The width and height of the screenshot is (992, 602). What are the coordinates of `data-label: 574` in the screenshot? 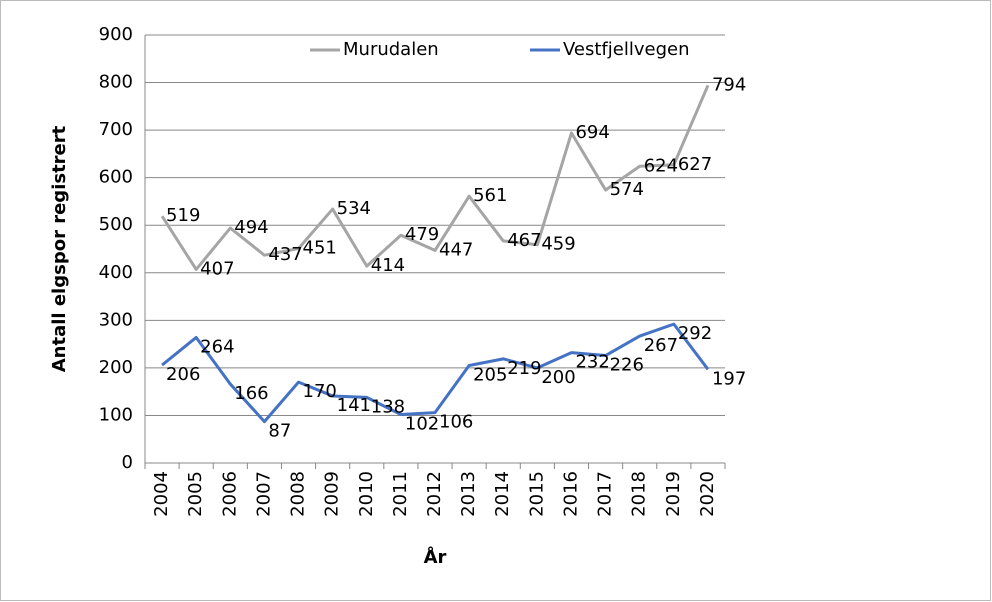 It's located at (627, 189).